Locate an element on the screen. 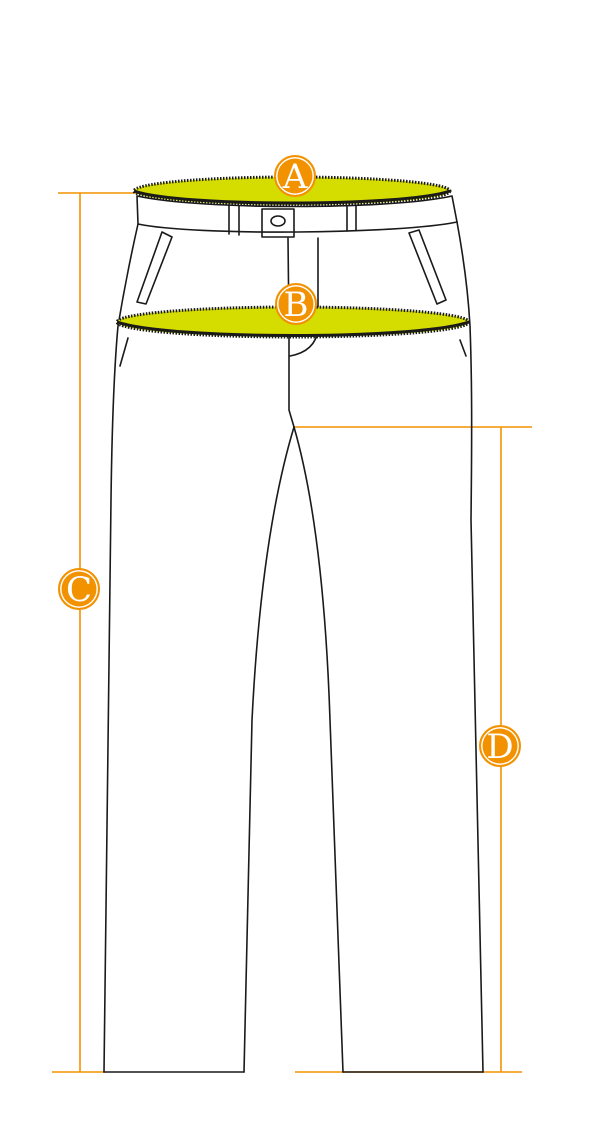  pocket-left-edge is located at coordinates (154, 268).